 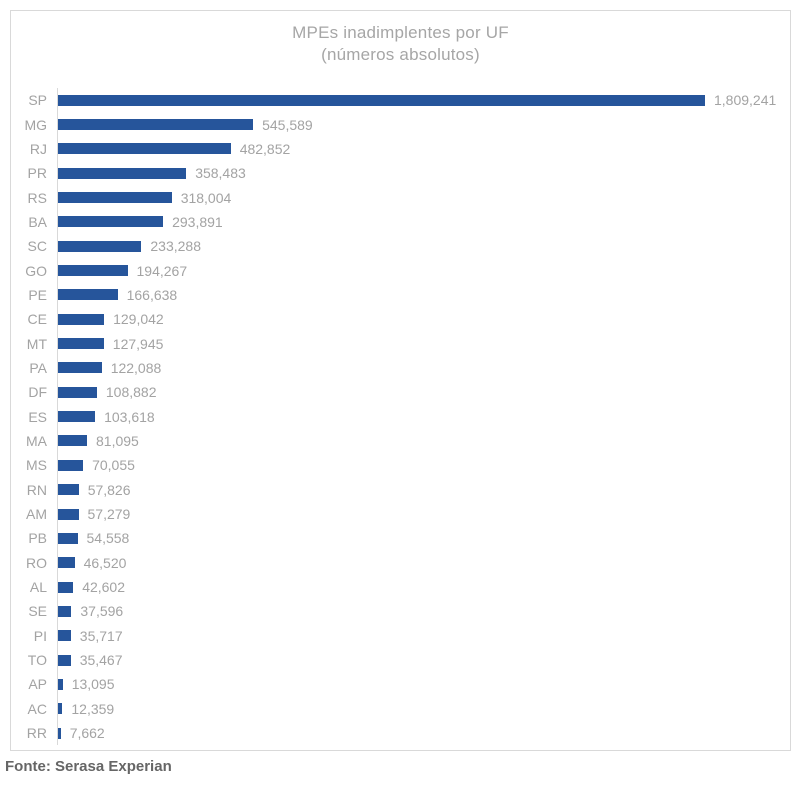 What do you see at coordinates (420, 368) in the screenshot?
I see `bar-track: 122,088` at bounding box center [420, 368].